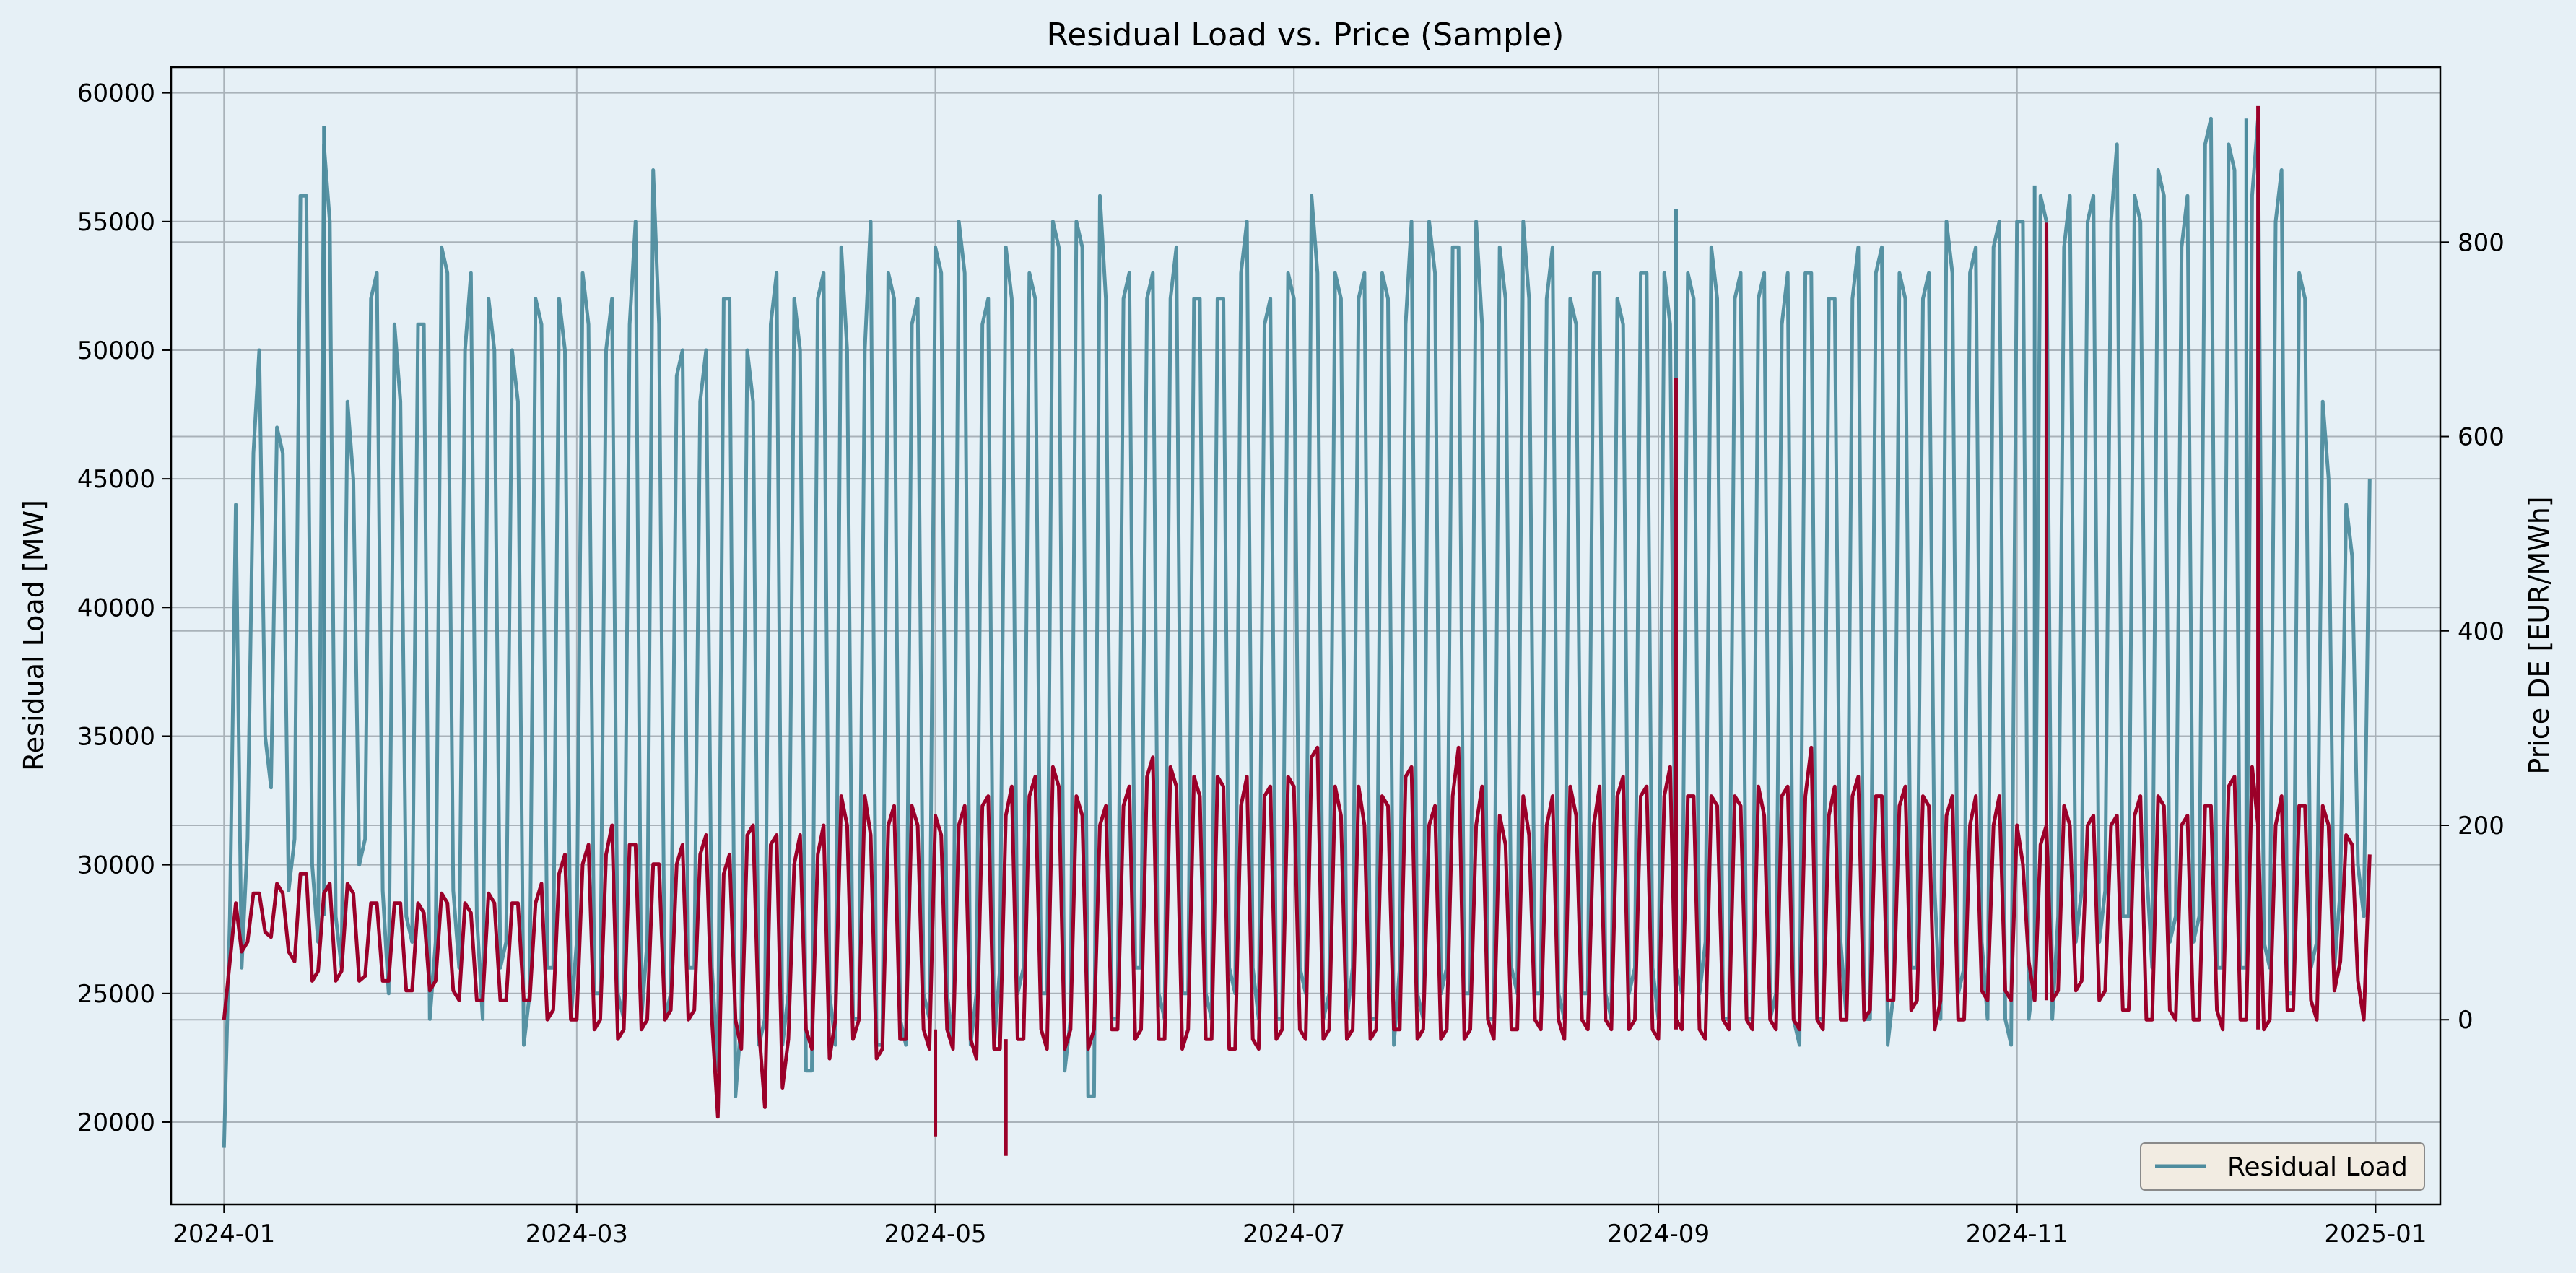 This screenshot has width=2576, height=1273. Describe the element at coordinates (116, 608) in the screenshot. I see `y-left-tick-label: 40000` at that location.